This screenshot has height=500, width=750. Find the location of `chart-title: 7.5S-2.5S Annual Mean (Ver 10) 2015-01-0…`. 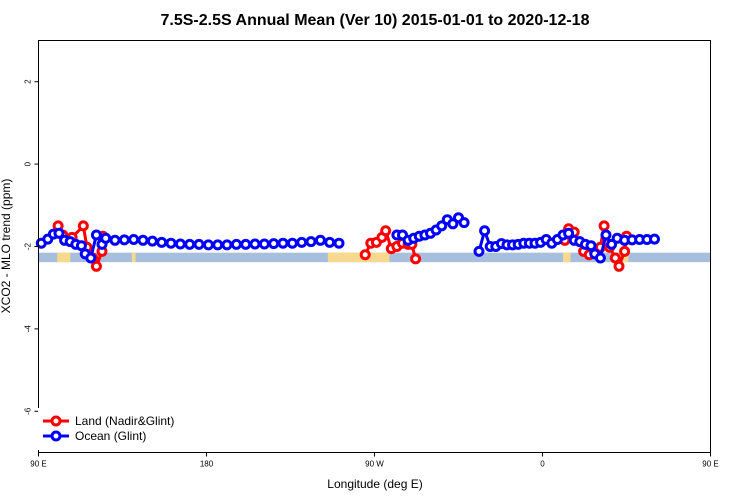

chart-title: 7.5S-2.5S Annual Mean (Ver 10) 2015-01-0… is located at coordinates (375, 20).